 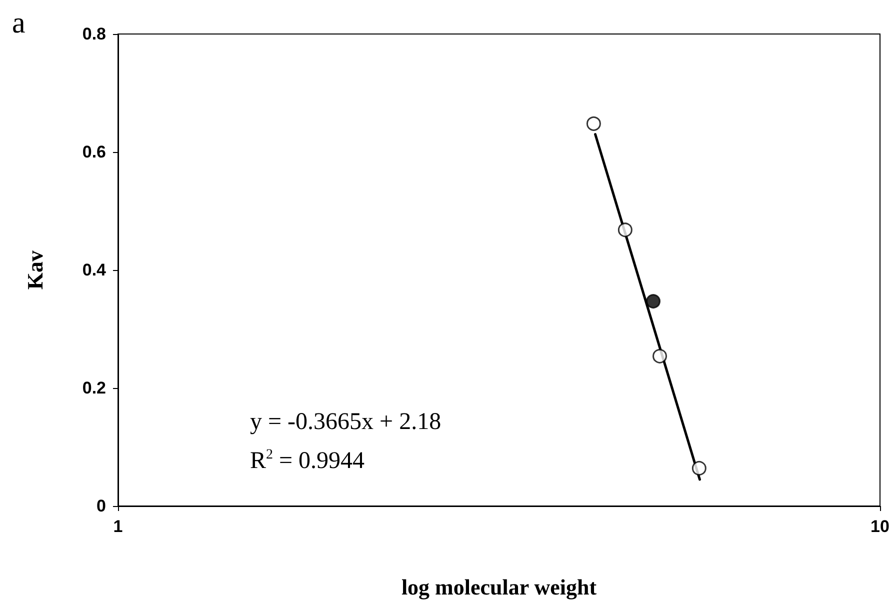 I want to click on text: a, so click(x=19, y=23).